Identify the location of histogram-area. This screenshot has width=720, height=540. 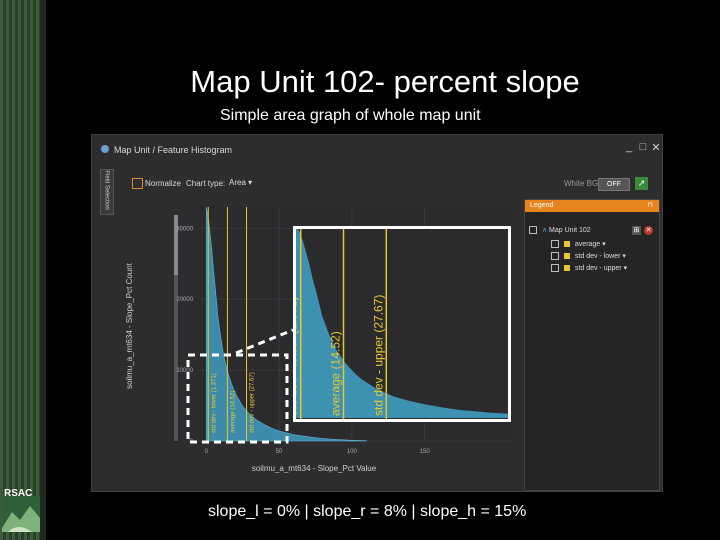
(286, 324).